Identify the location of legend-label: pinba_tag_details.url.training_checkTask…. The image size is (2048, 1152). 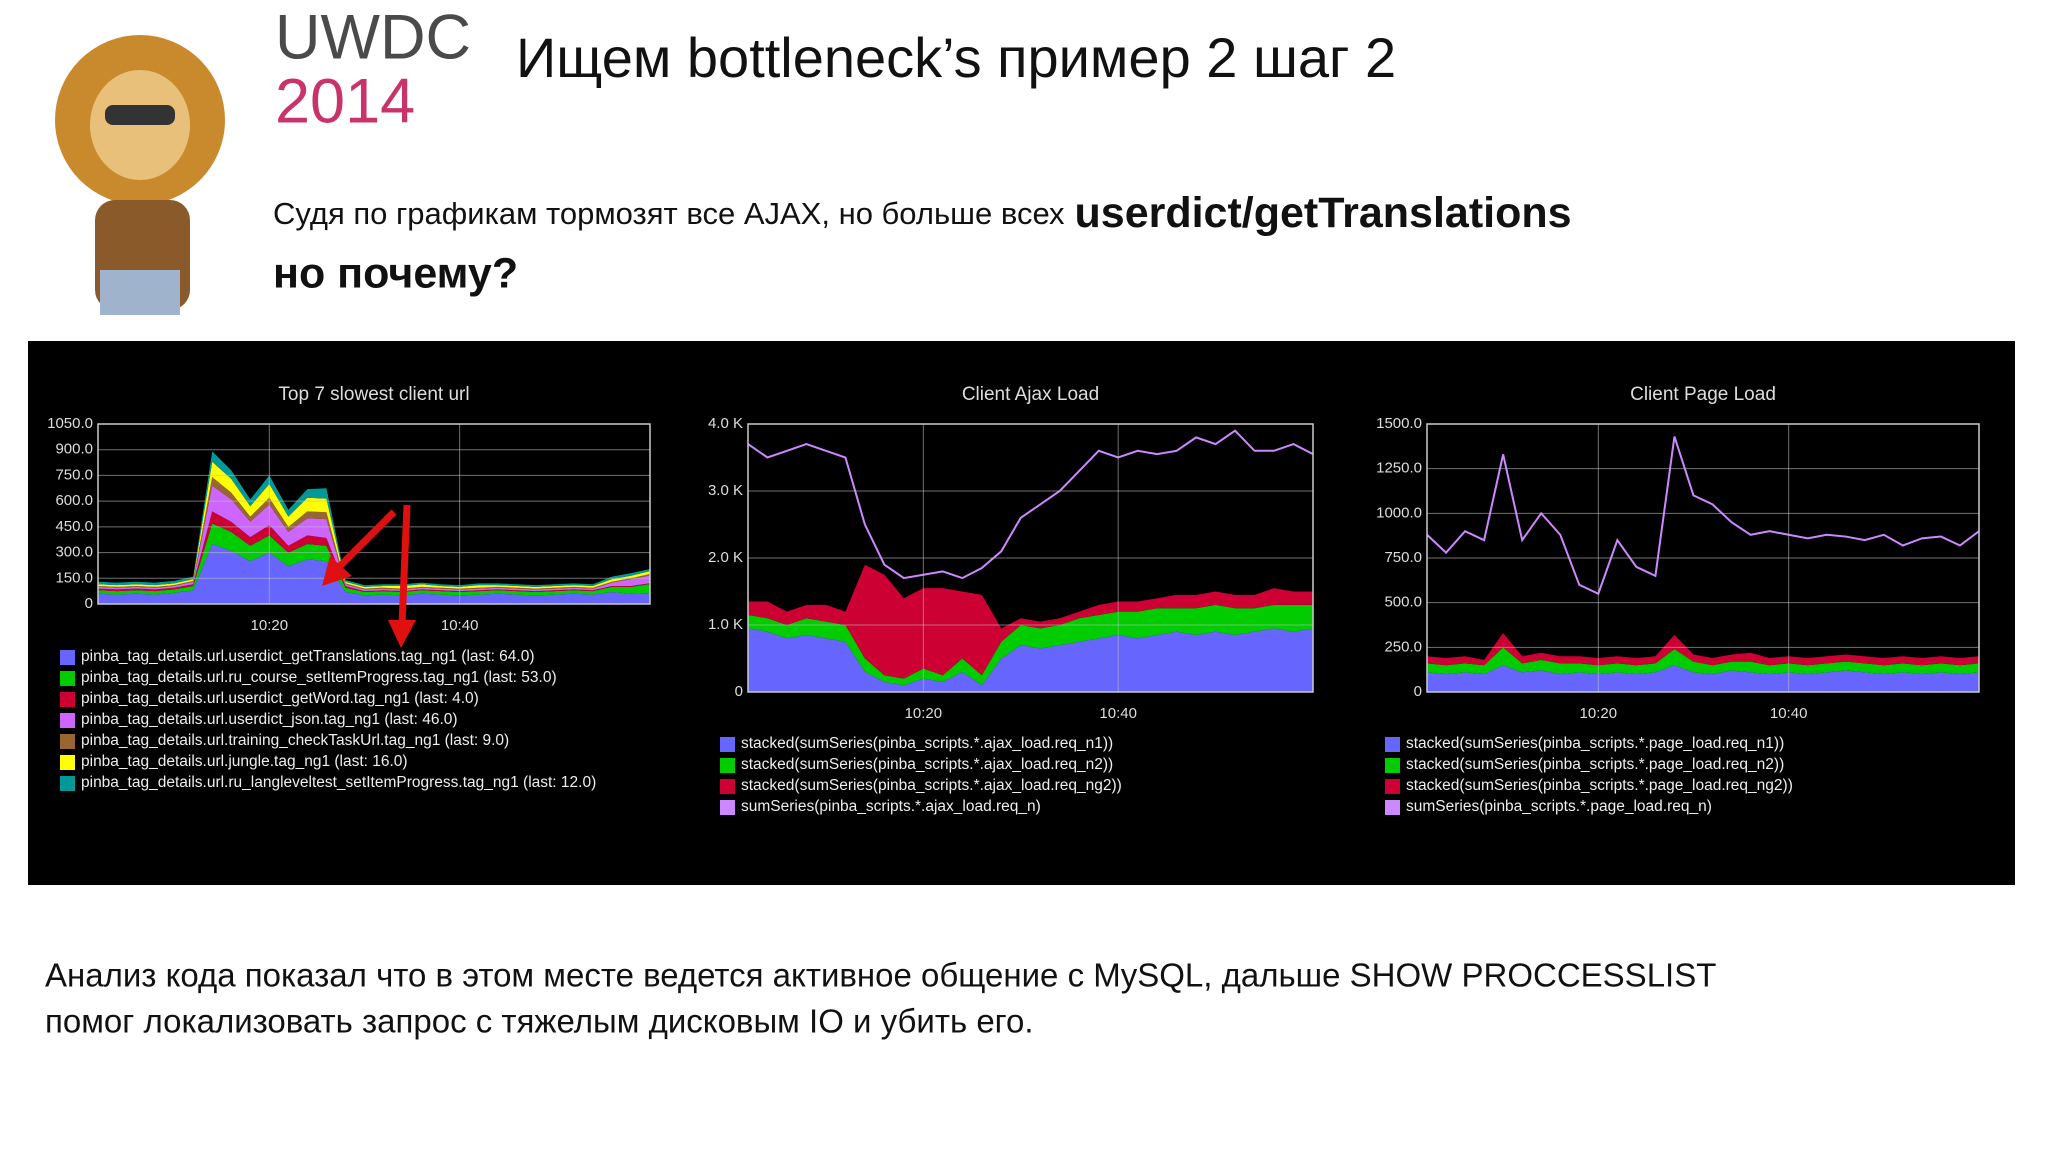
(295, 740).